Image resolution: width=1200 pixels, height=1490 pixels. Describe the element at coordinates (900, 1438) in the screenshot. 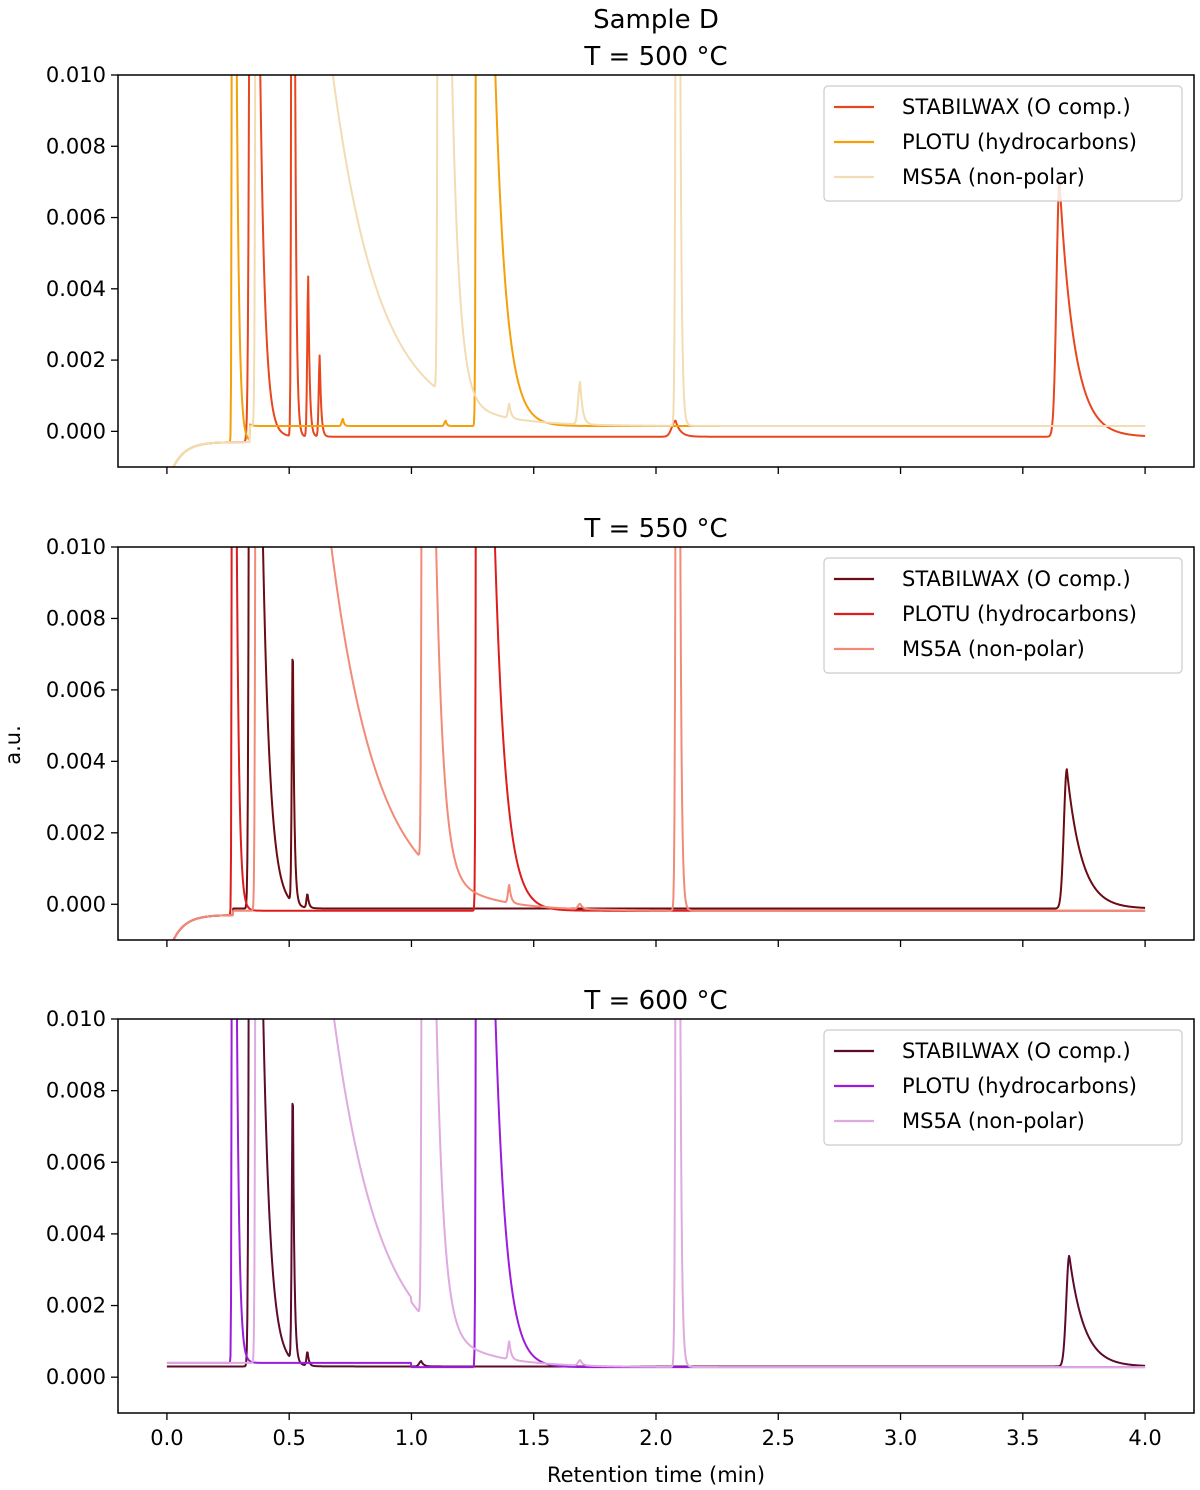

I see `x-tick-label: 3.0` at that location.